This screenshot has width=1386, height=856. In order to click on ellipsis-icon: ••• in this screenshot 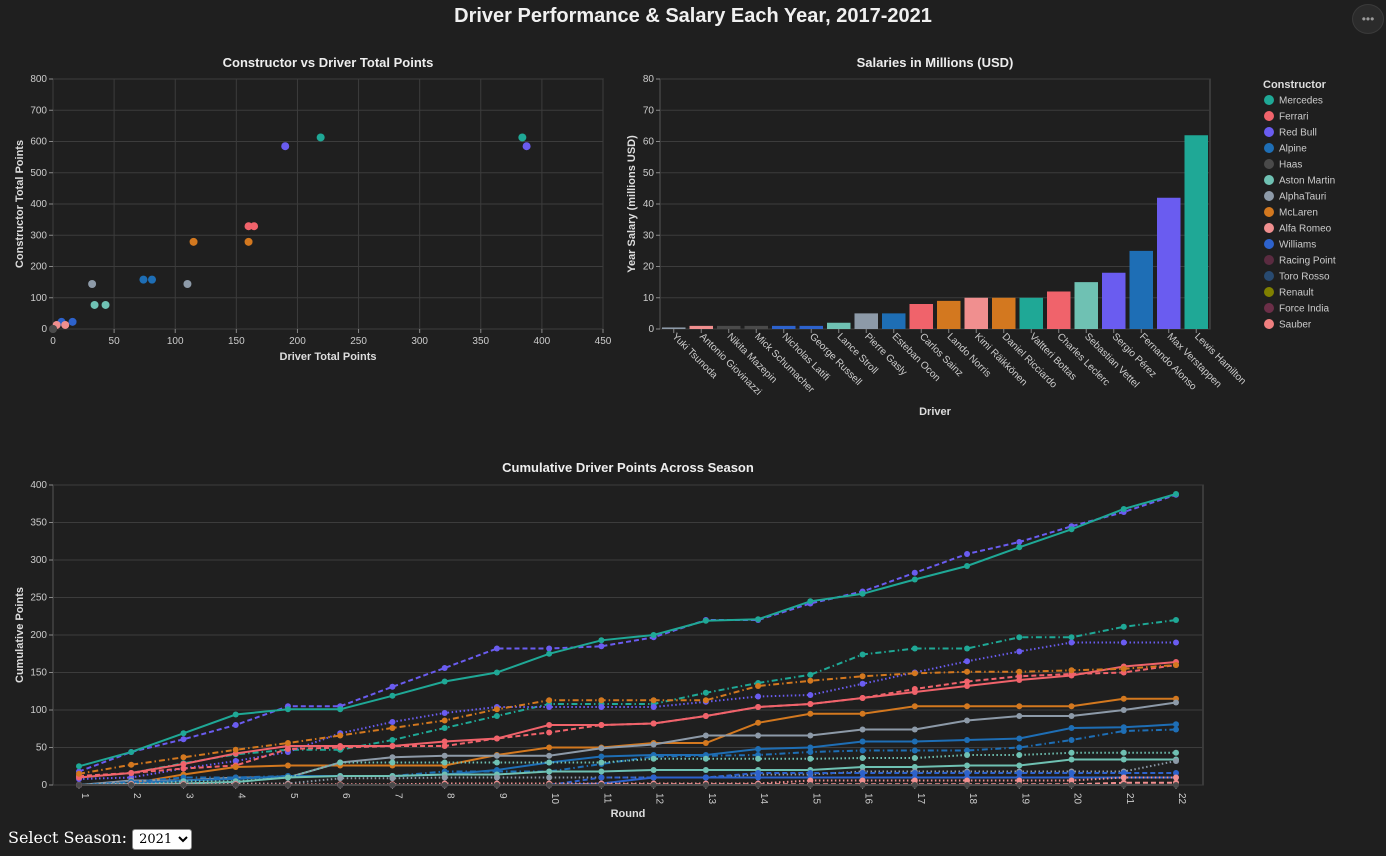, I will do `click(1368, 19)`.